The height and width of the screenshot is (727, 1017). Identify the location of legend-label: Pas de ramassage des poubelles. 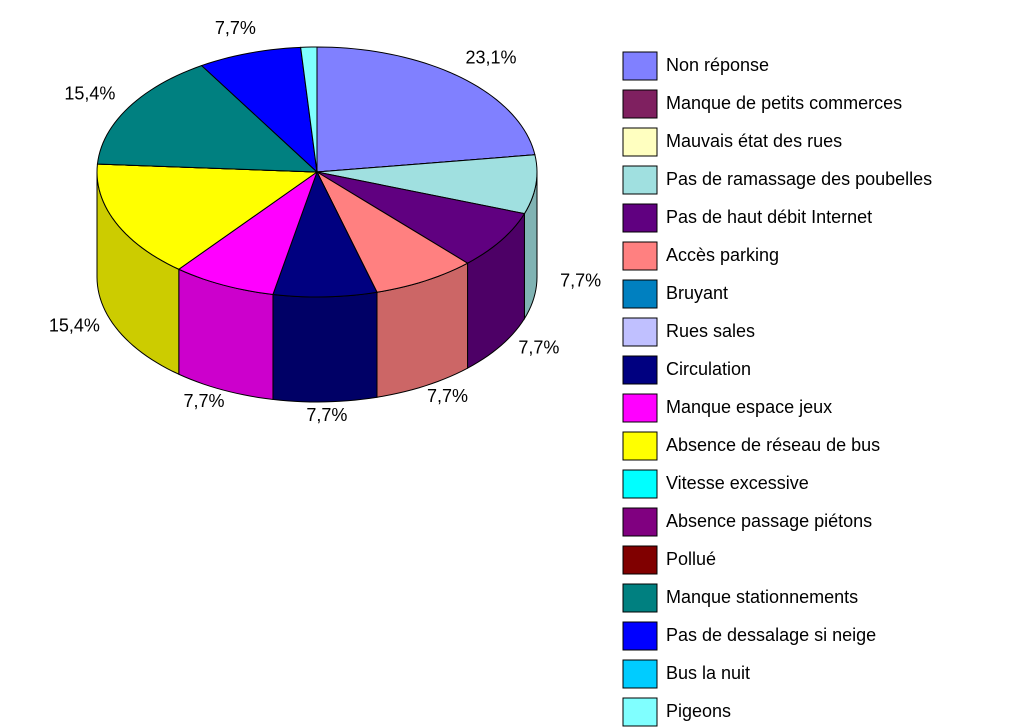
(799, 179).